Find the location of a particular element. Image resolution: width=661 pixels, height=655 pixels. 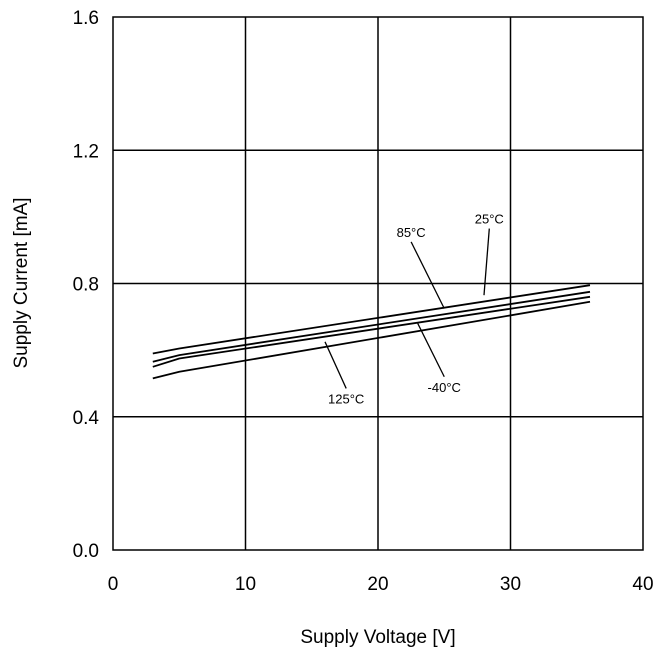

y-tick-label: 1.2 is located at coordinates (86, 151).